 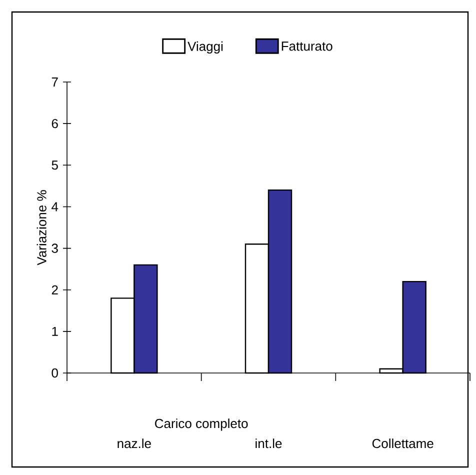 I want to click on text: Carico completo, so click(x=201, y=424).